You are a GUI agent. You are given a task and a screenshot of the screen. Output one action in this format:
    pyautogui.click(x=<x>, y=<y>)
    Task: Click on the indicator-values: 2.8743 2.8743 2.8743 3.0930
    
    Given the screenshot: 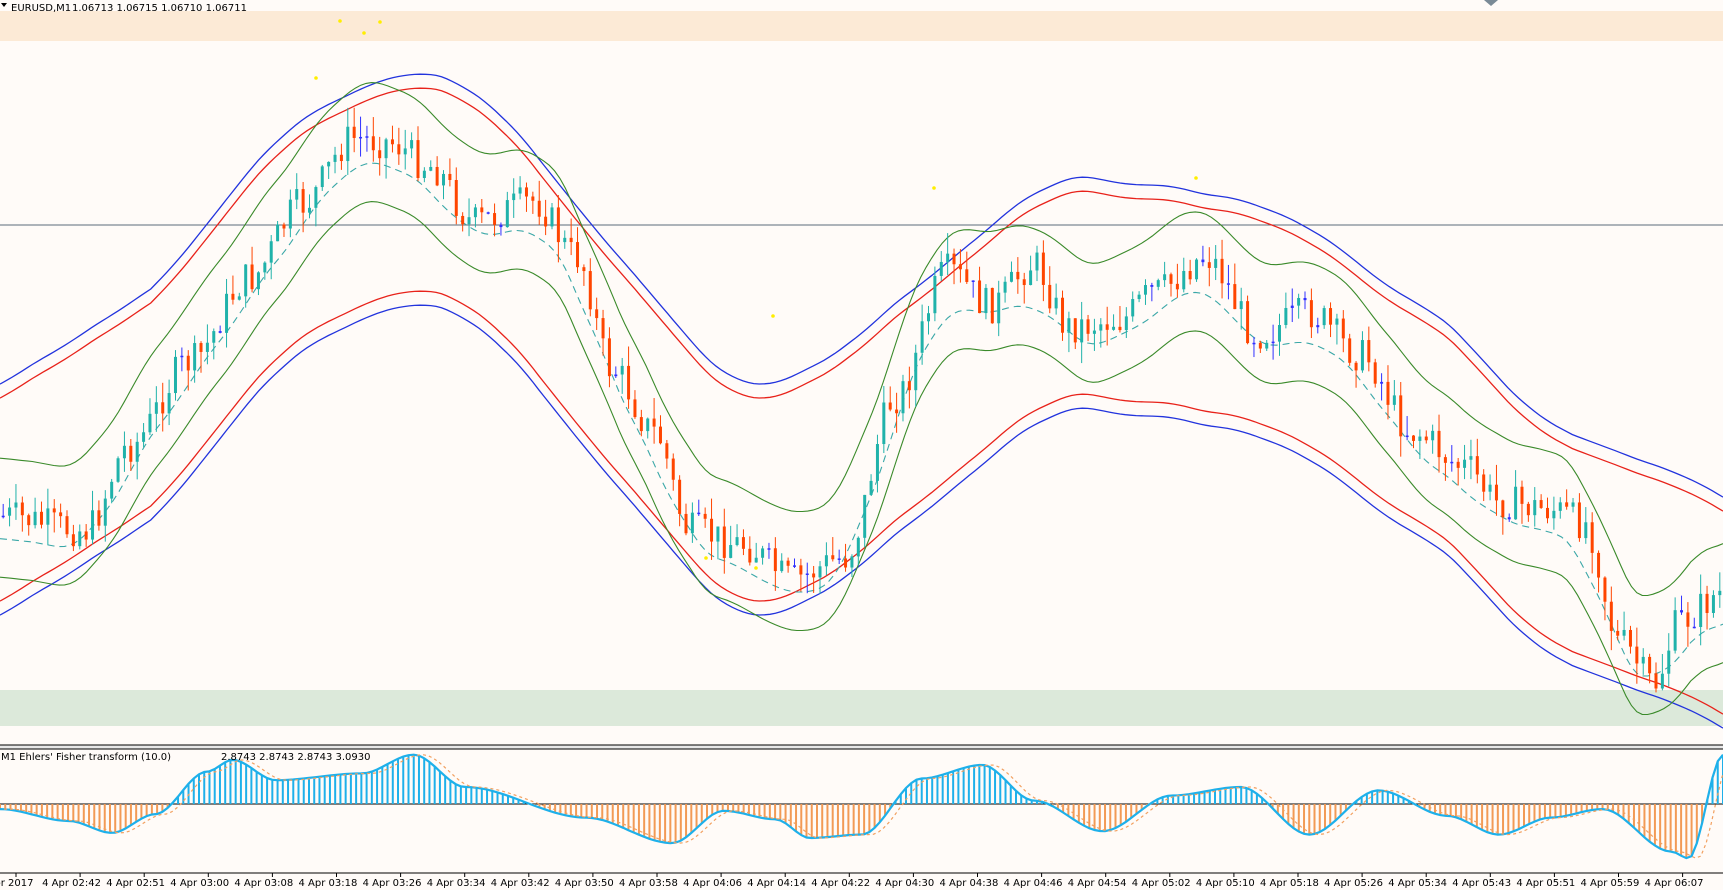 What is the action you would take?
    pyautogui.click(x=296, y=757)
    